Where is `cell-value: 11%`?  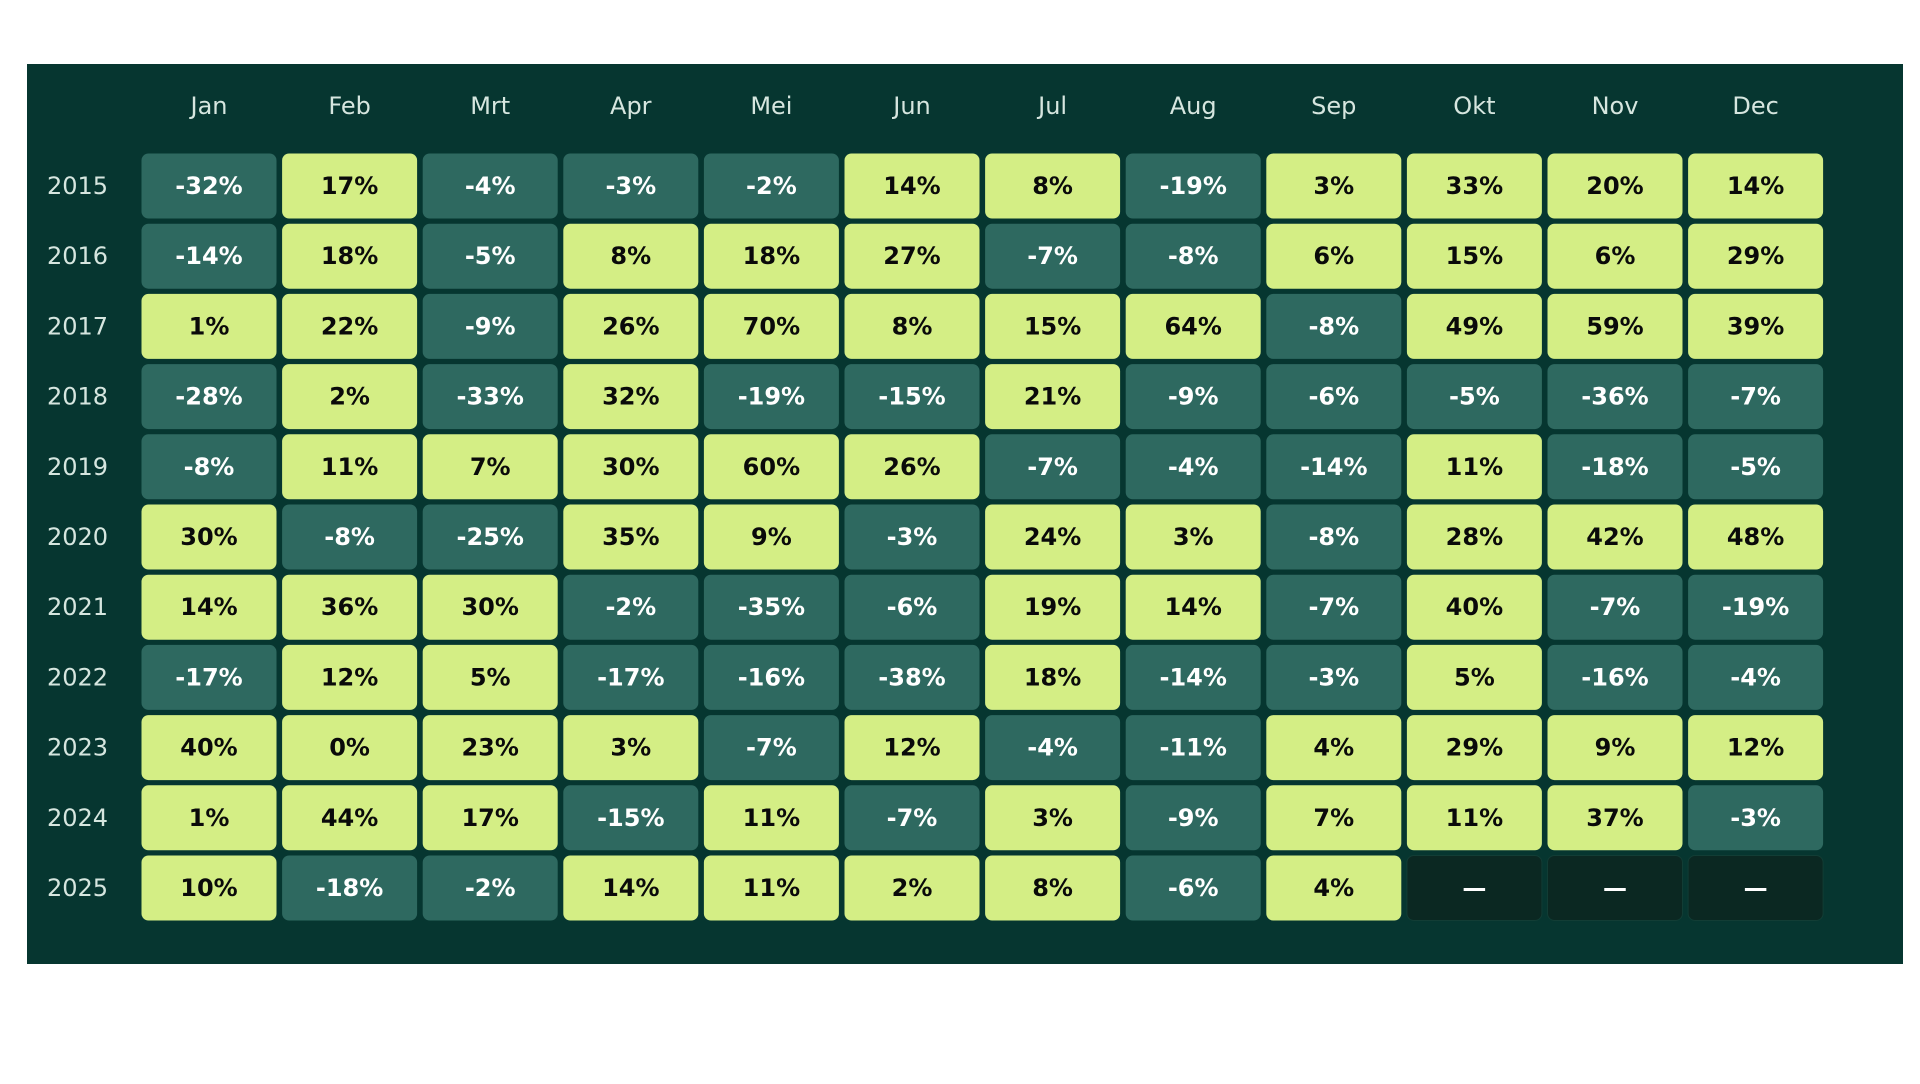 cell-value: 11% is located at coordinates (771, 888).